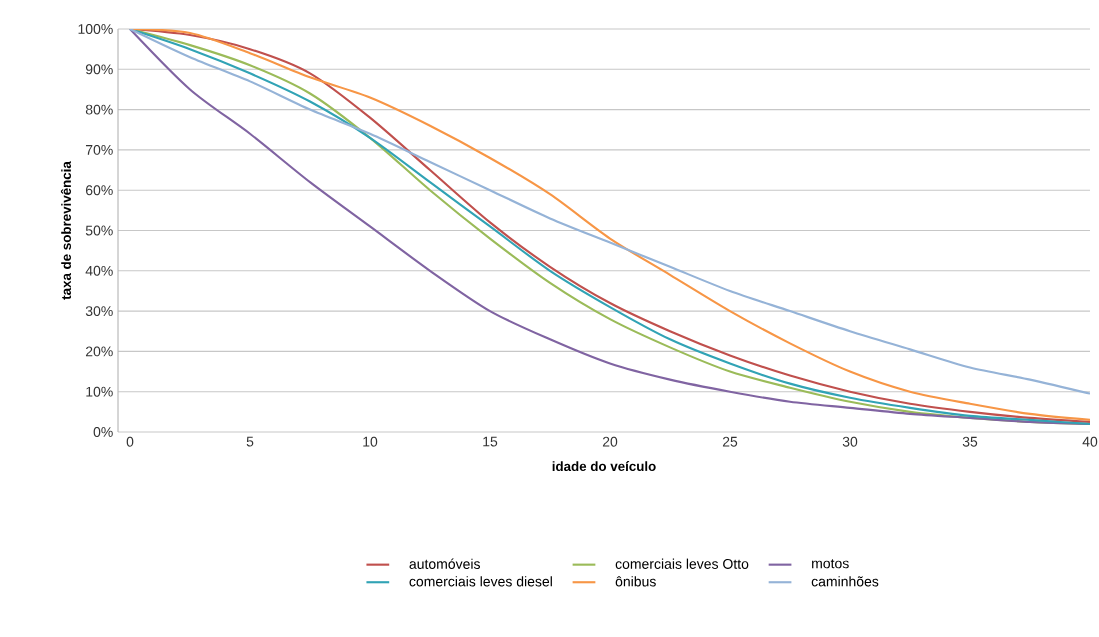 The image size is (1099, 637). I want to click on y-tick-label: 70%, so click(99, 149).